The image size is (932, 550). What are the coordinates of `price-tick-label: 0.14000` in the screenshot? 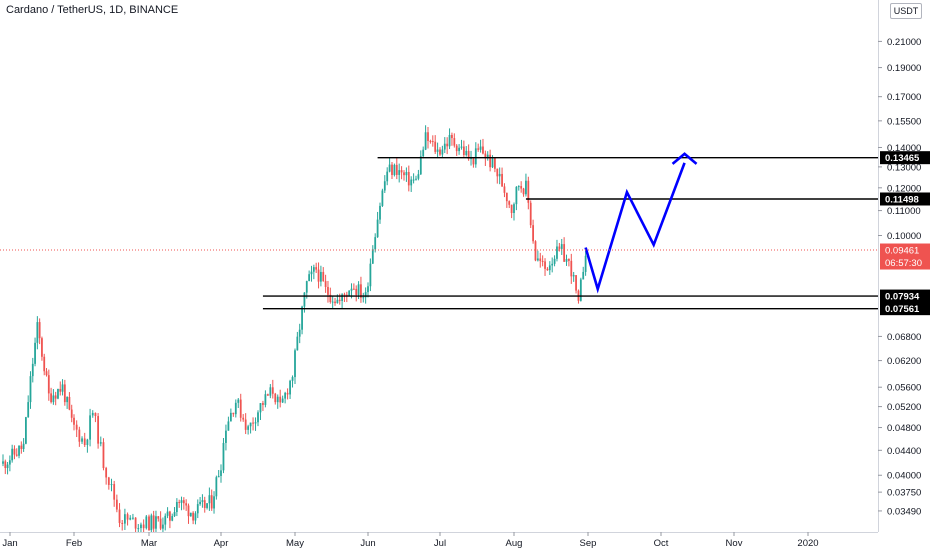 It's located at (904, 148).